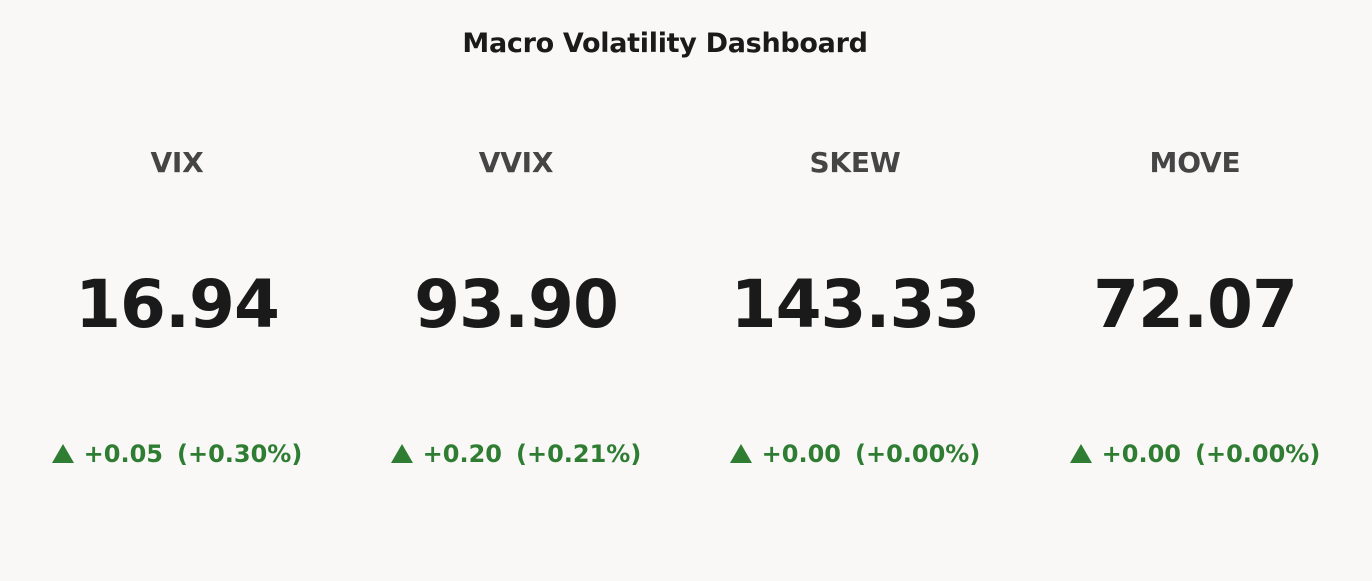  I want to click on indicator-name: VIX, so click(177, 162).